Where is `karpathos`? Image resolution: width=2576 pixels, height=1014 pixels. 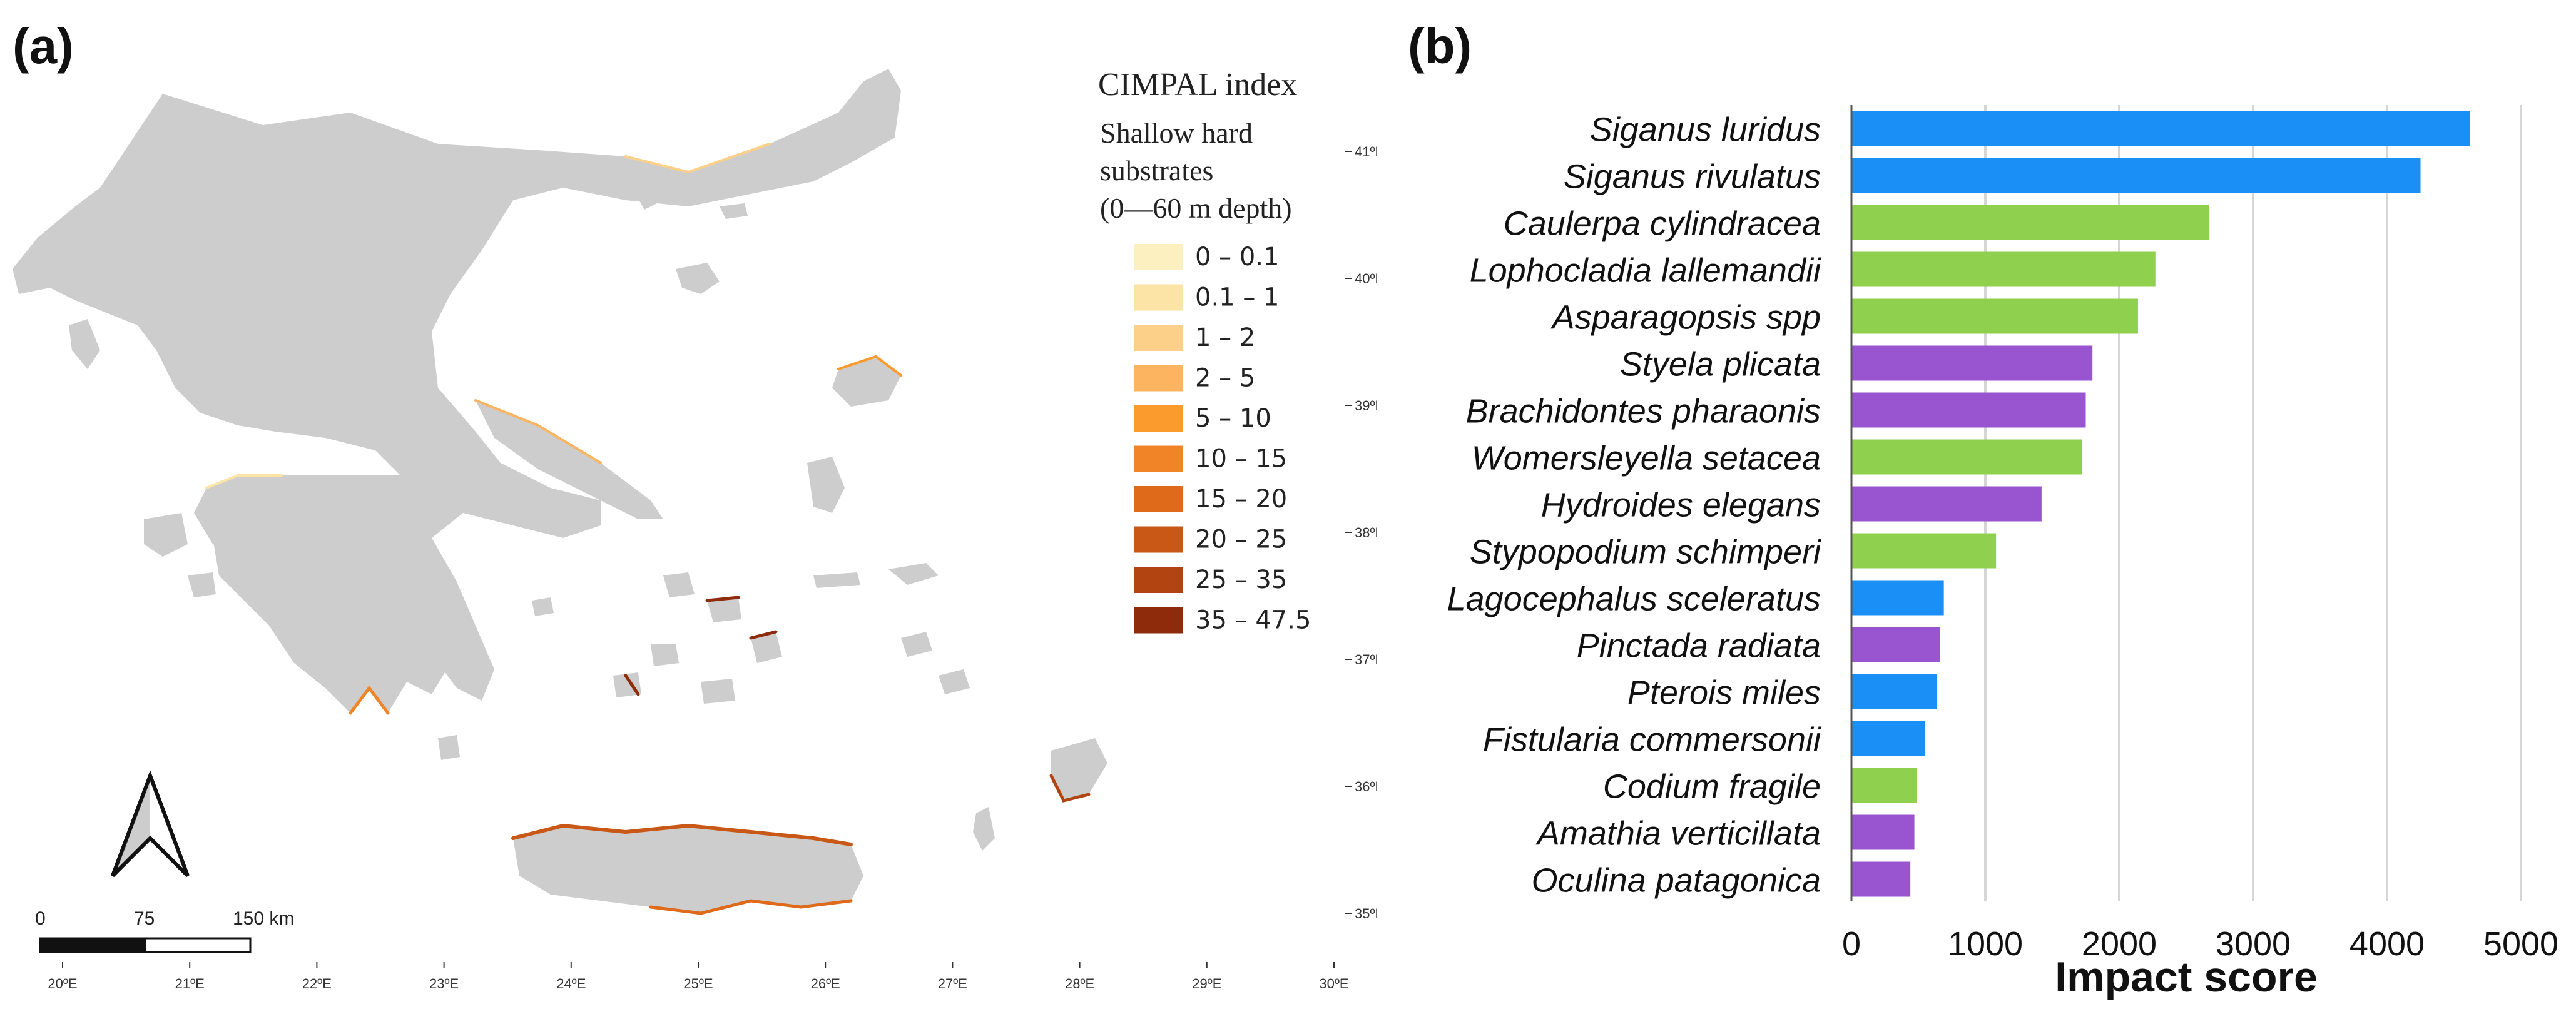
karpathos is located at coordinates (984, 829).